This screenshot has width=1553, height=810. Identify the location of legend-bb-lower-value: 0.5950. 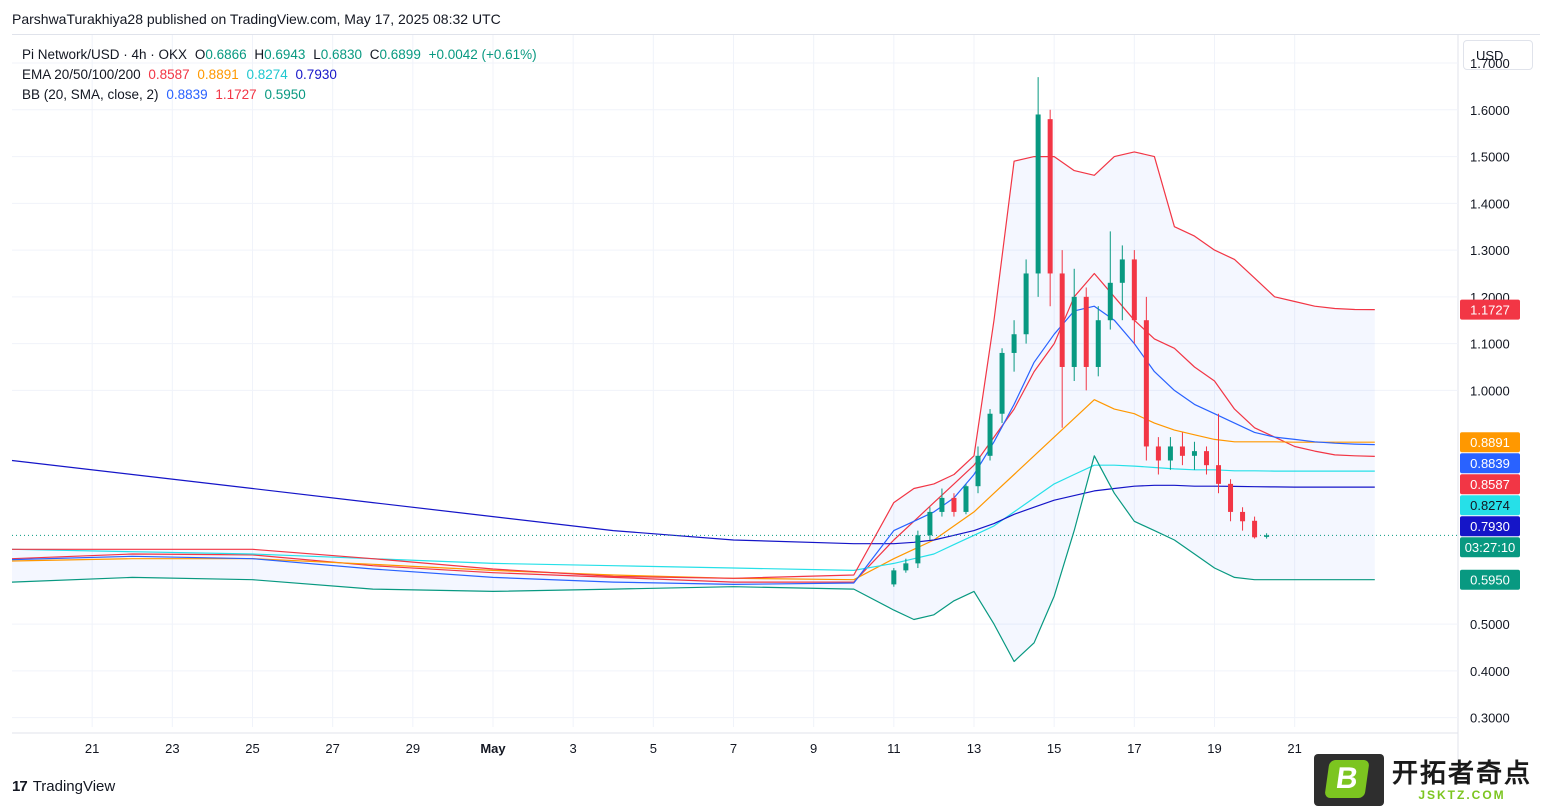
(285, 94).